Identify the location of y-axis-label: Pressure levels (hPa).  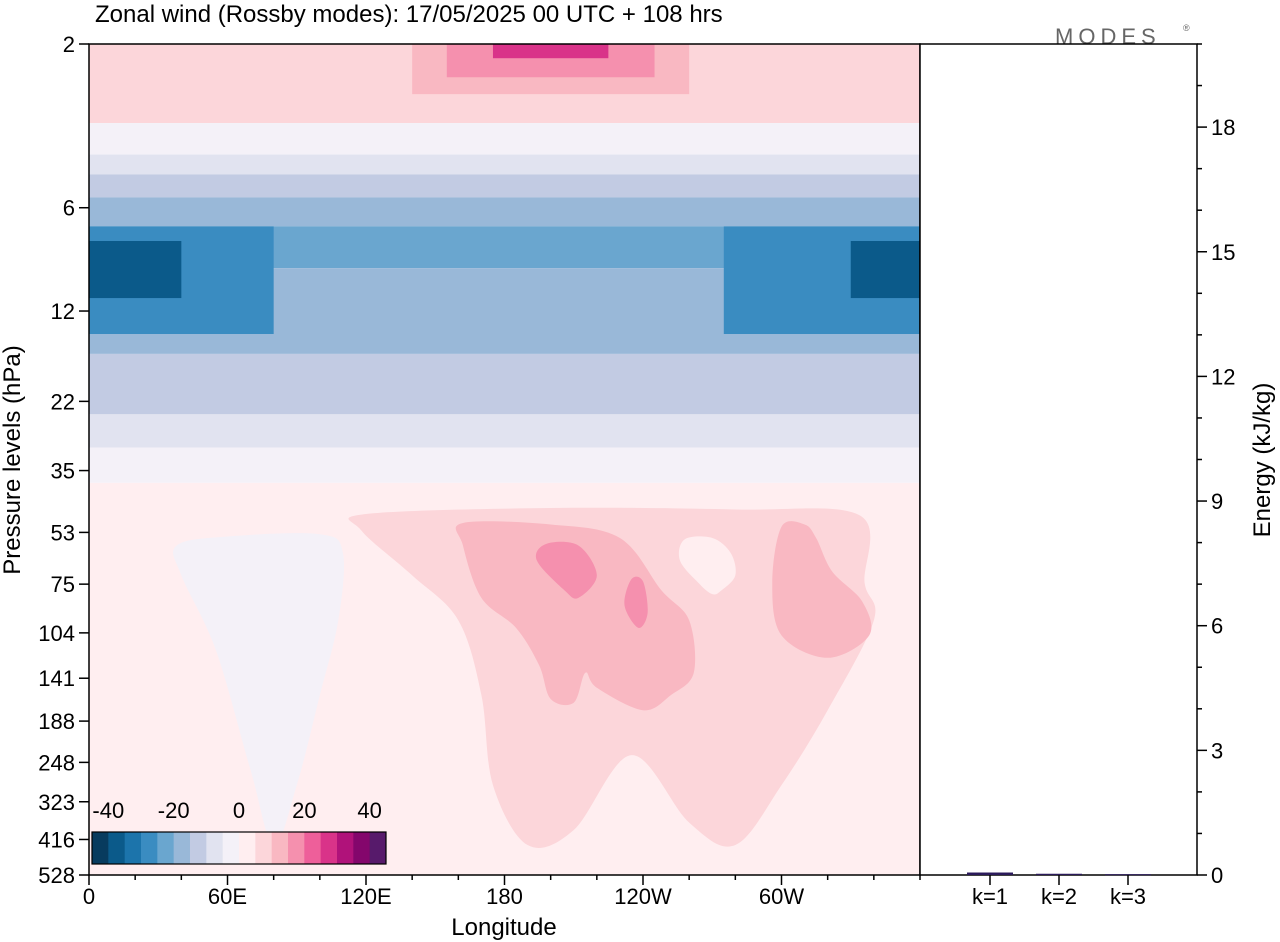
(13, 459).